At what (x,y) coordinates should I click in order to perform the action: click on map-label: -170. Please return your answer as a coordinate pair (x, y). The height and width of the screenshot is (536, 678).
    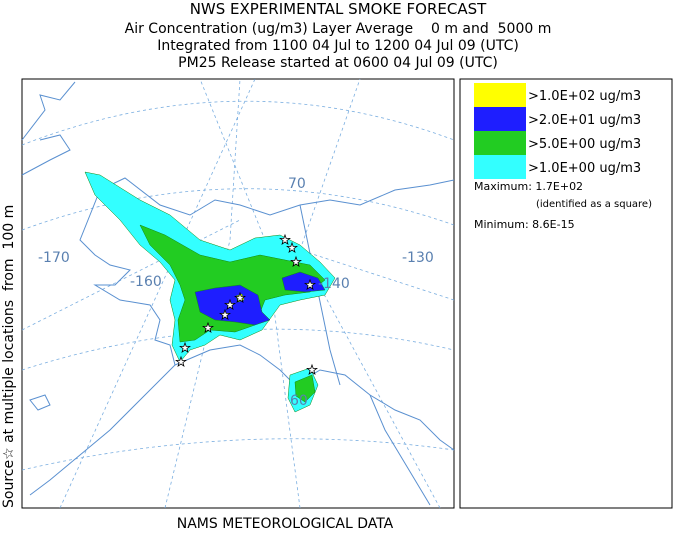
    Looking at the image, I should click on (54, 258).